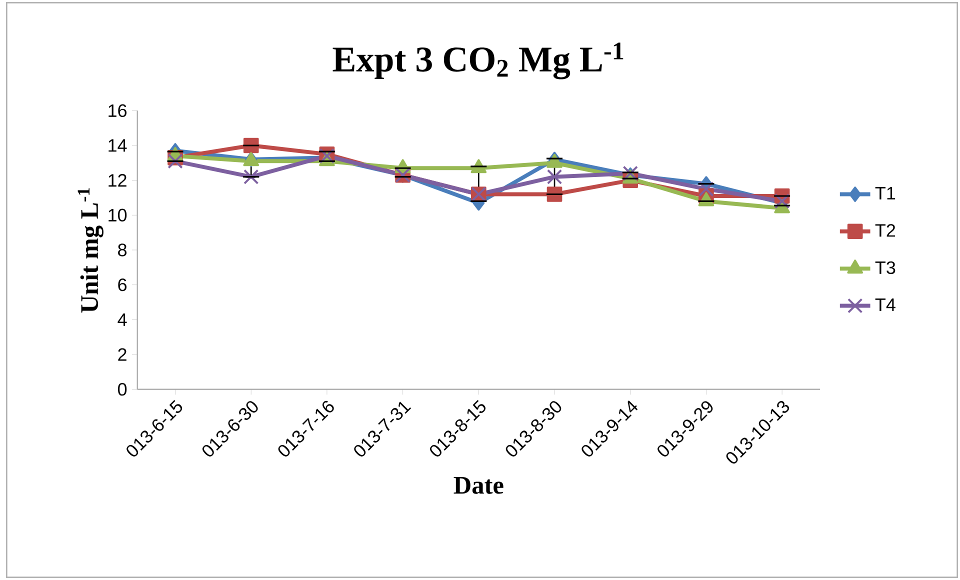 The width and height of the screenshot is (960, 580). Describe the element at coordinates (885, 267) in the screenshot. I see `legend-label: T3` at that location.